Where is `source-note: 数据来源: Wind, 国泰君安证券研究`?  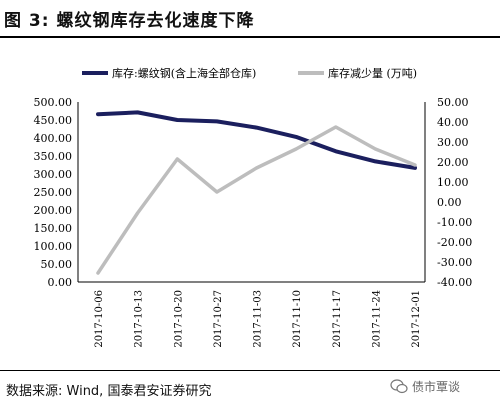
source-note: 数据来源: Wind, 国泰君安证券研究 is located at coordinates (109, 391).